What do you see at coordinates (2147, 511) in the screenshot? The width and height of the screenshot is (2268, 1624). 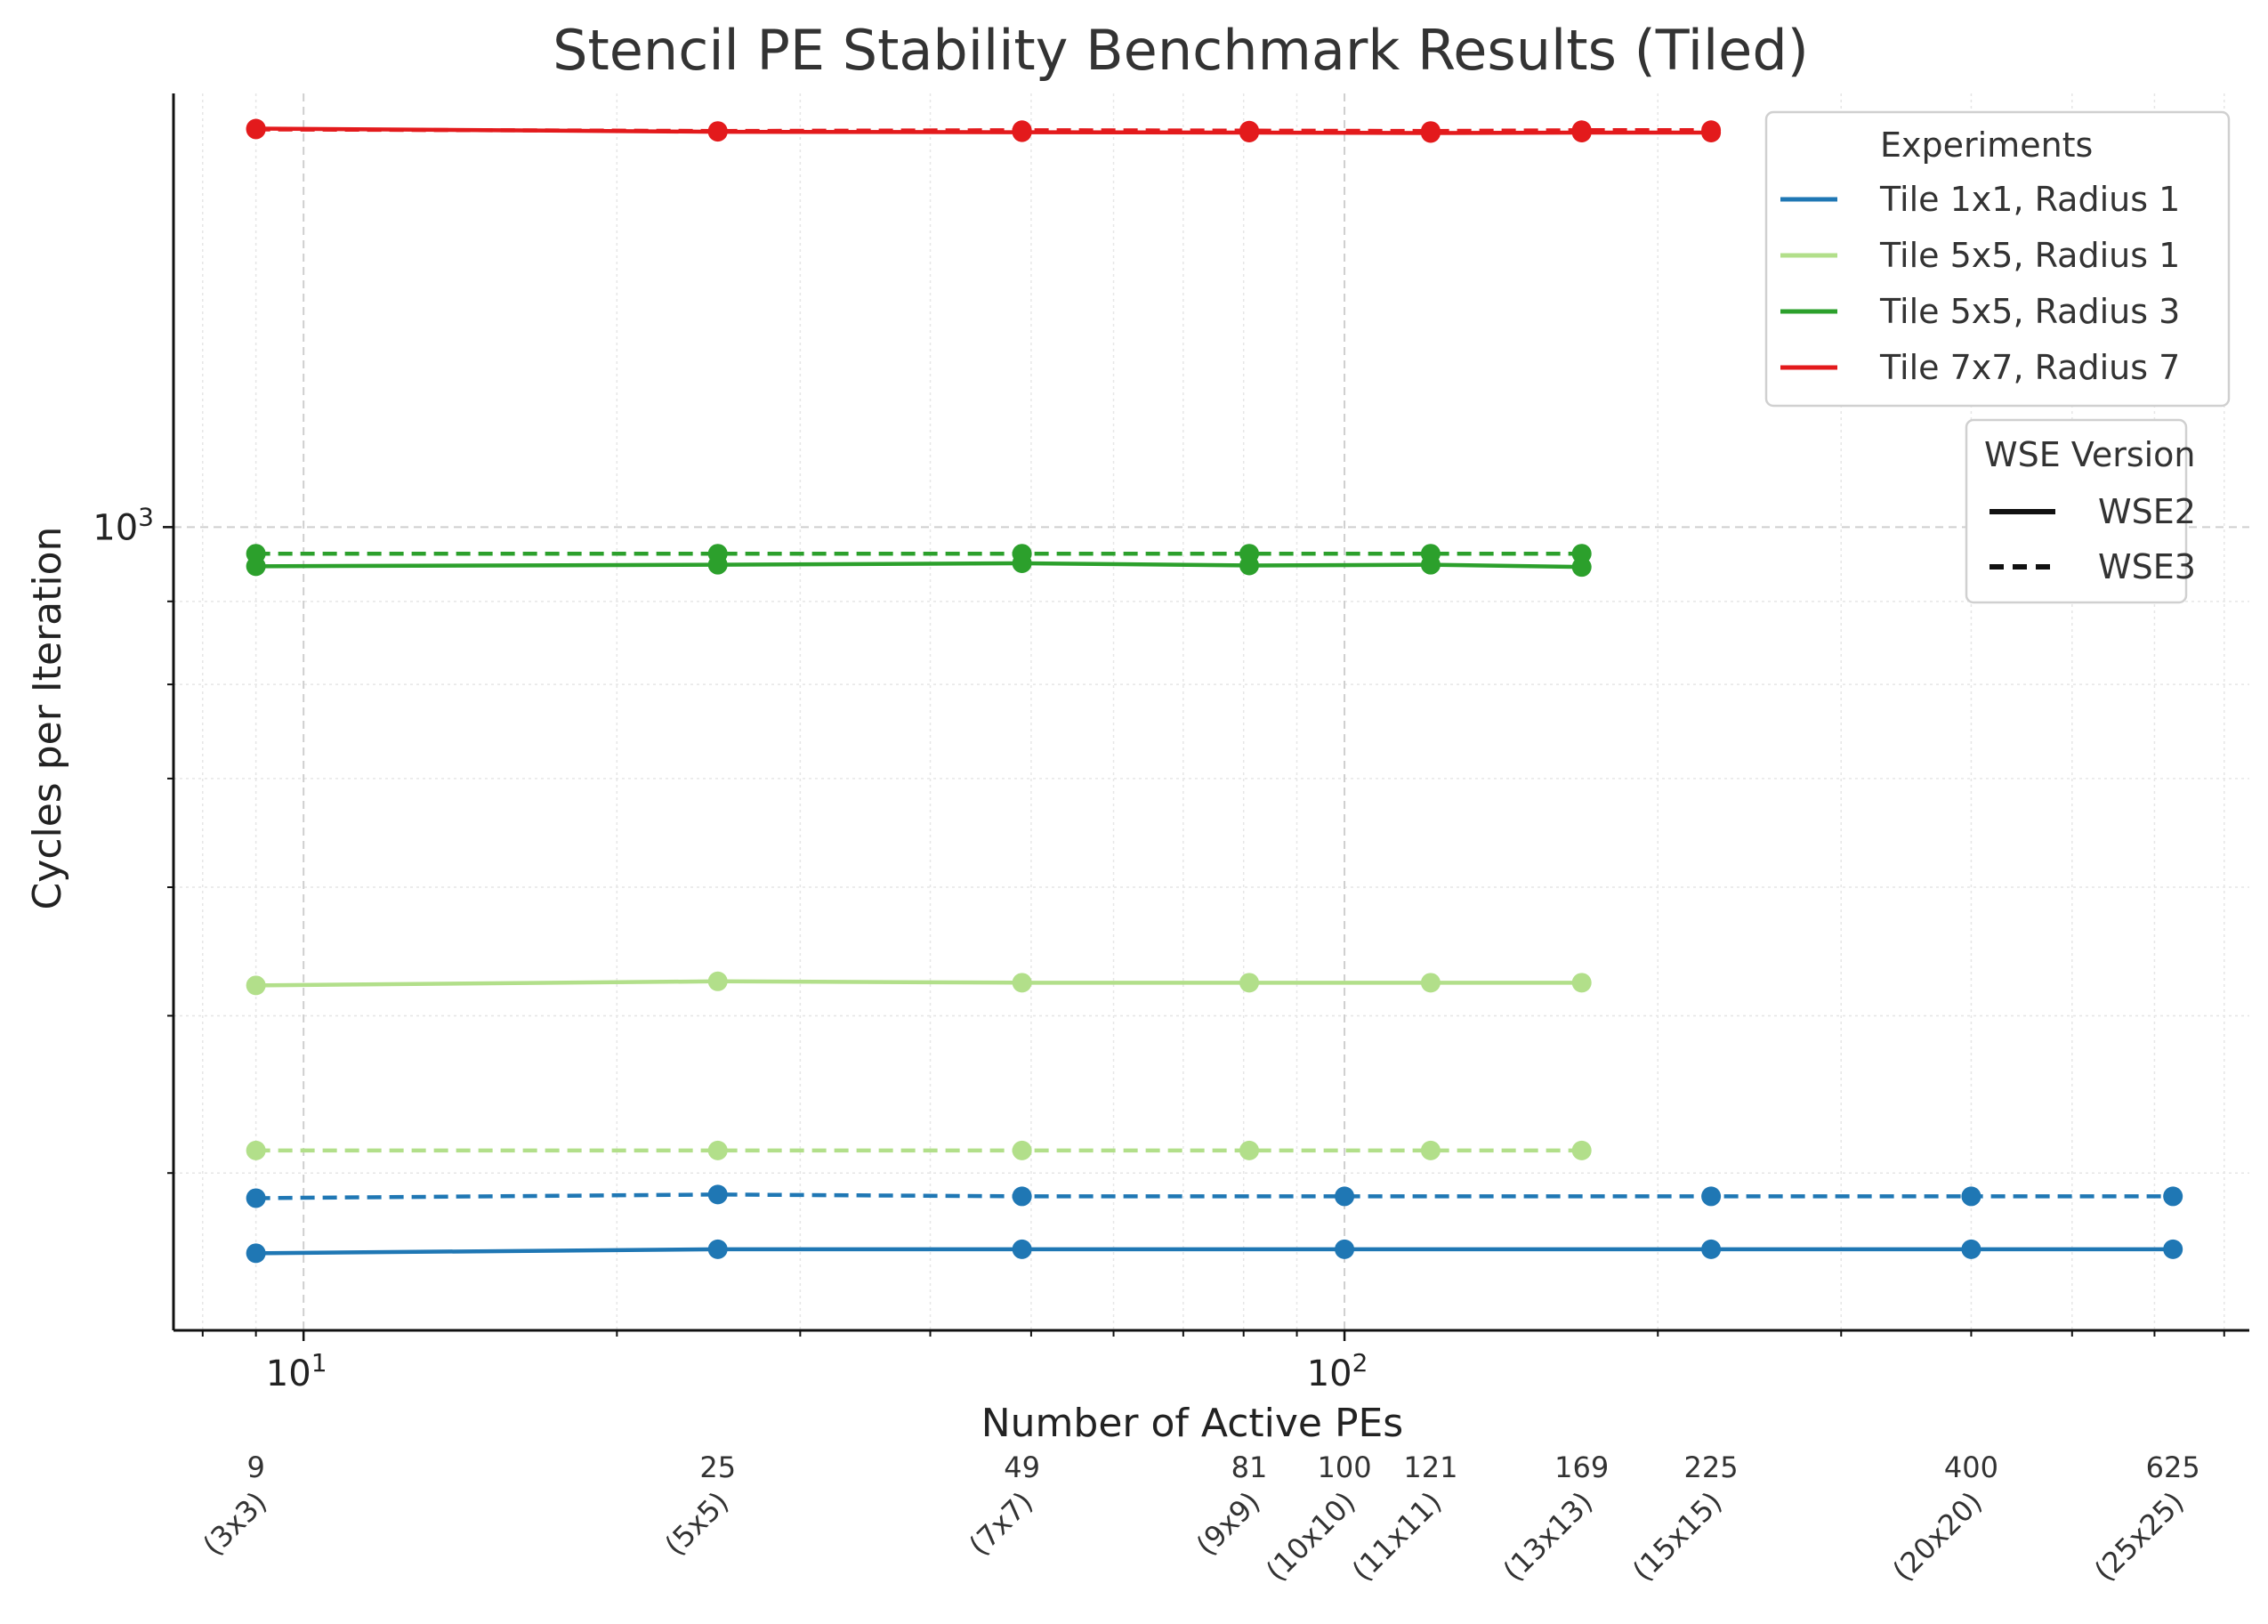 I see `legend-version-label: WSE2` at bounding box center [2147, 511].